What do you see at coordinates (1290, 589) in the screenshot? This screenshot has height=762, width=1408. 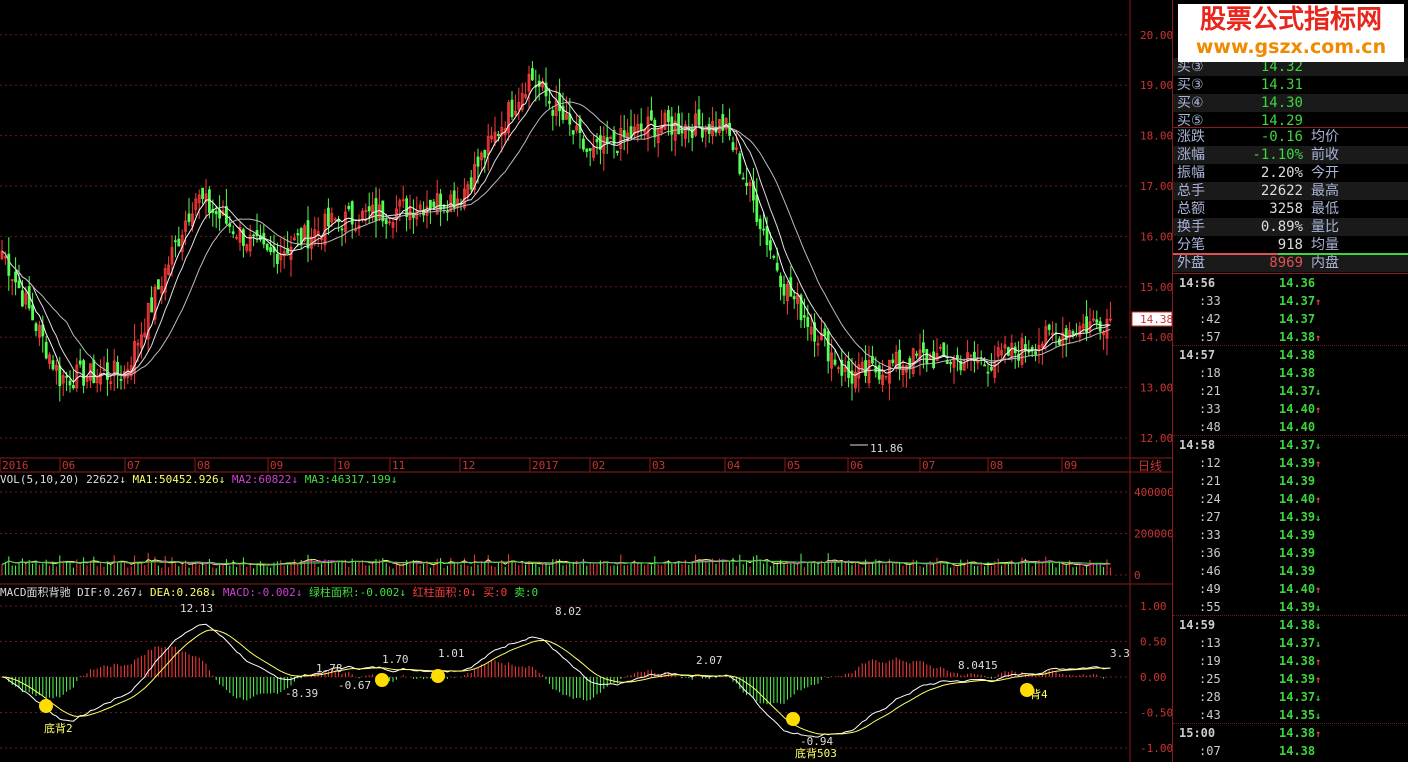 I see `tick-row: :49 14.40↑` at bounding box center [1290, 589].